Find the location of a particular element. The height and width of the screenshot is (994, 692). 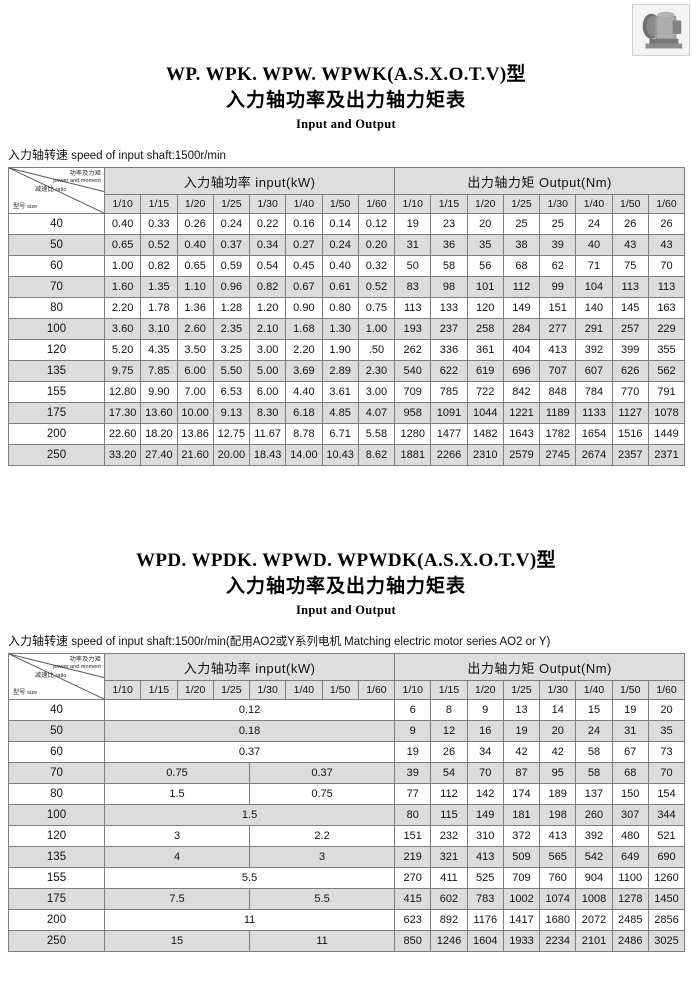

table-row: 60 0.37 19 26 34 42 42 58 67 73 is located at coordinates (347, 752).